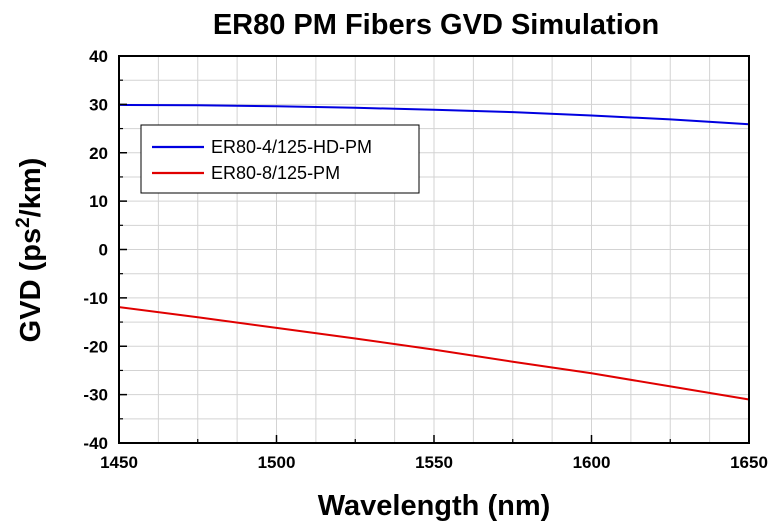  What do you see at coordinates (95, 298) in the screenshot?
I see `y-tick-label: -10` at bounding box center [95, 298].